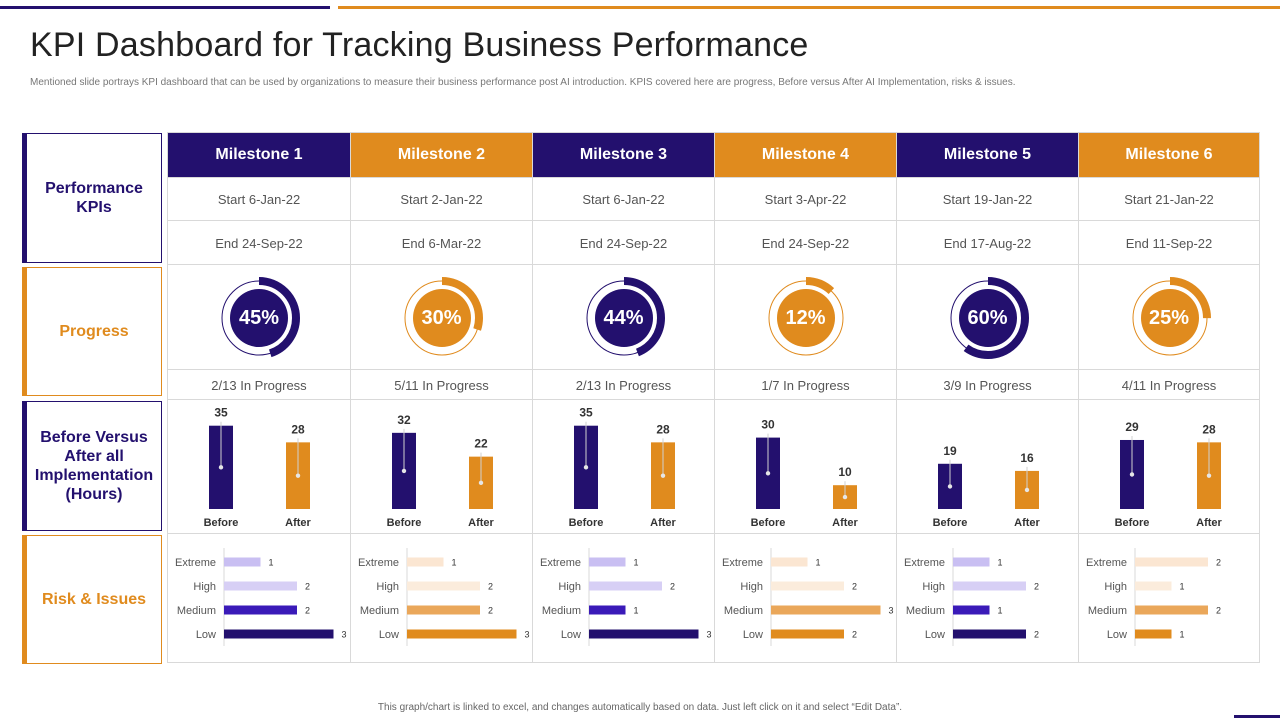 The height and width of the screenshot is (720, 1280). Describe the element at coordinates (259, 155) in the screenshot. I see `milestone-header: Milestone 1` at that location.